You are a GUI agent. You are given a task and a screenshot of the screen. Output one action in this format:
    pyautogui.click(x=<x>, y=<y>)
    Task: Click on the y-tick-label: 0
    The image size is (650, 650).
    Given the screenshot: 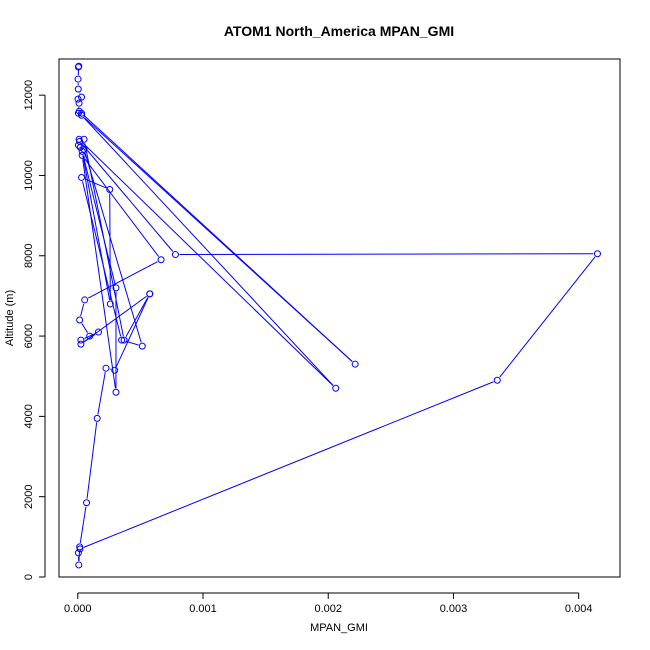 What is the action you would take?
    pyautogui.click(x=29, y=577)
    